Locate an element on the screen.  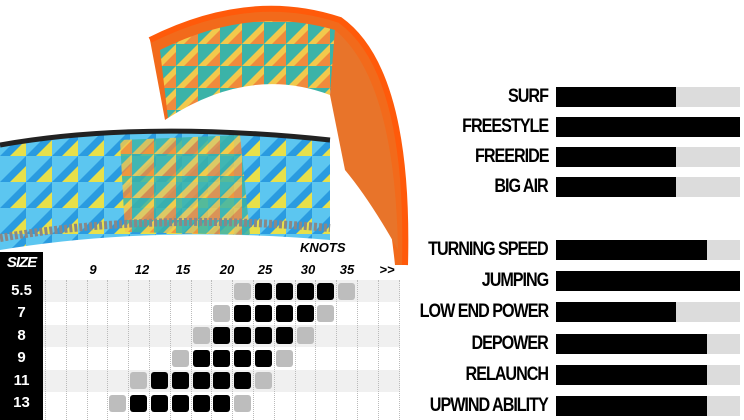
rating-row: TURNING SPEED is located at coordinates (562, 250).